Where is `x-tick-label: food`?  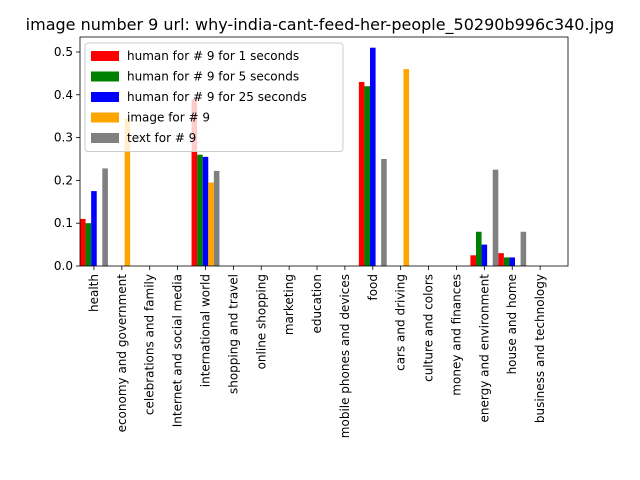 x-tick-label: food is located at coordinates (373, 287).